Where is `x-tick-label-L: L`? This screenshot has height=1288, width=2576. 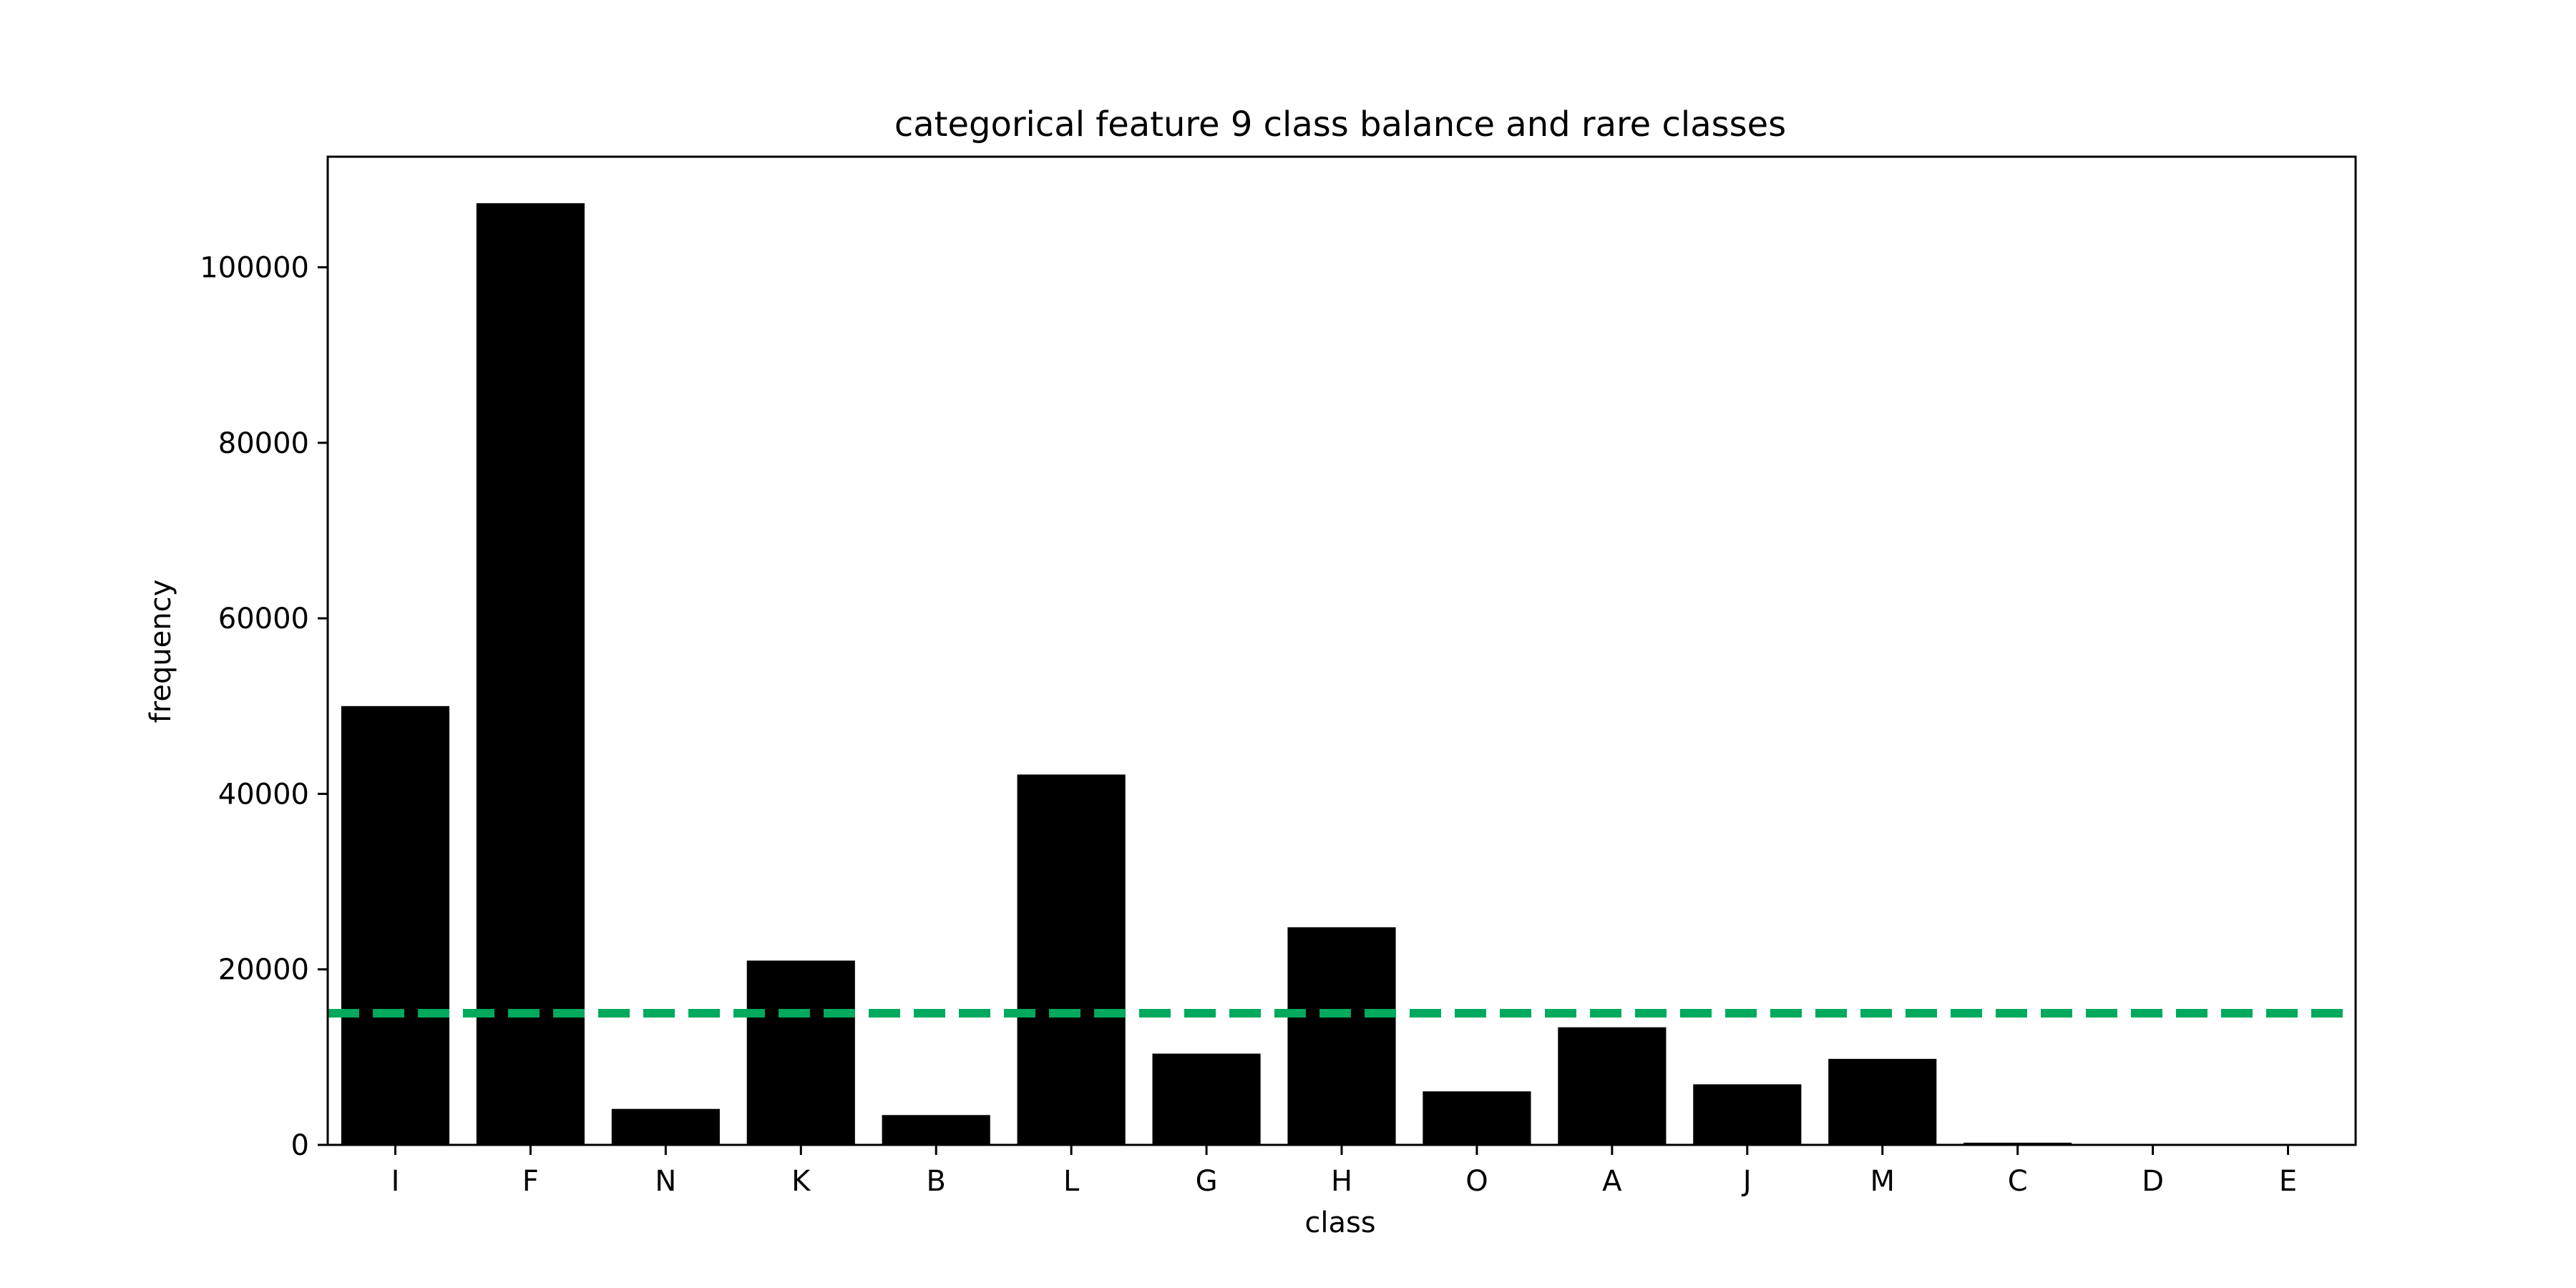
x-tick-label-L: L is located at coordinates (1071, 1181).